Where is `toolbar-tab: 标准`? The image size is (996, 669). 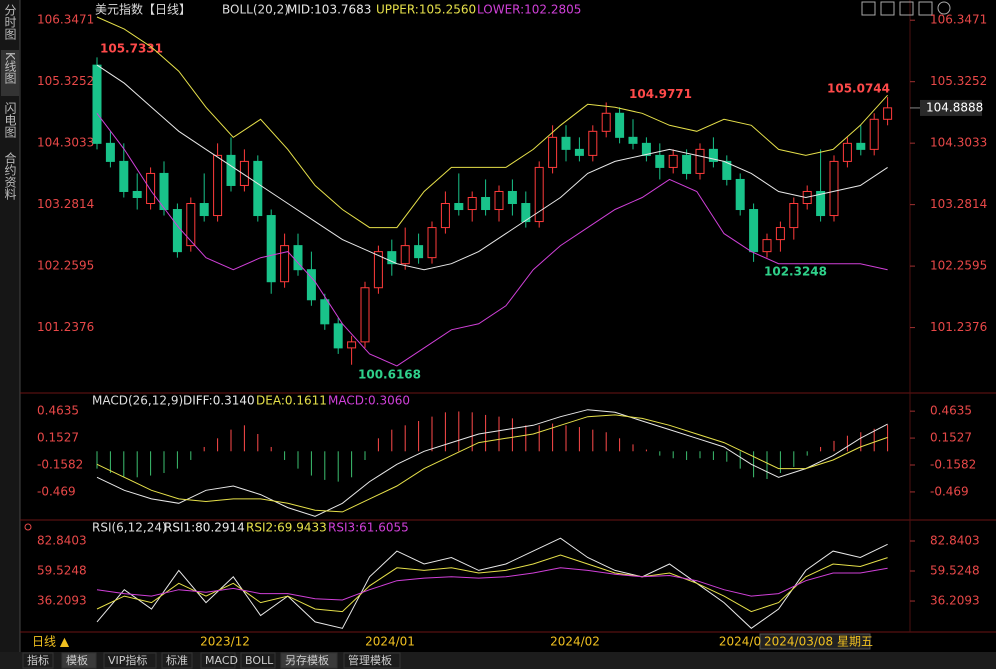 toolbar-tab: 标准 is located at coordinates (177, 660).